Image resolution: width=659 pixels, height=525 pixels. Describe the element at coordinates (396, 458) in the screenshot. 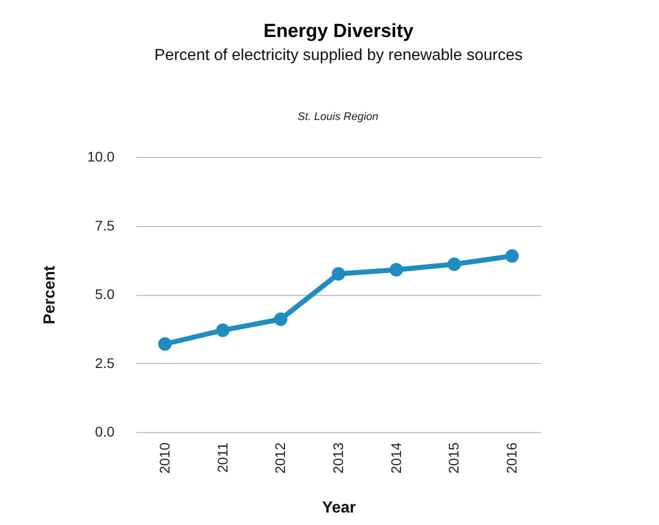

I see `x-tick-label: 2014` at that location.